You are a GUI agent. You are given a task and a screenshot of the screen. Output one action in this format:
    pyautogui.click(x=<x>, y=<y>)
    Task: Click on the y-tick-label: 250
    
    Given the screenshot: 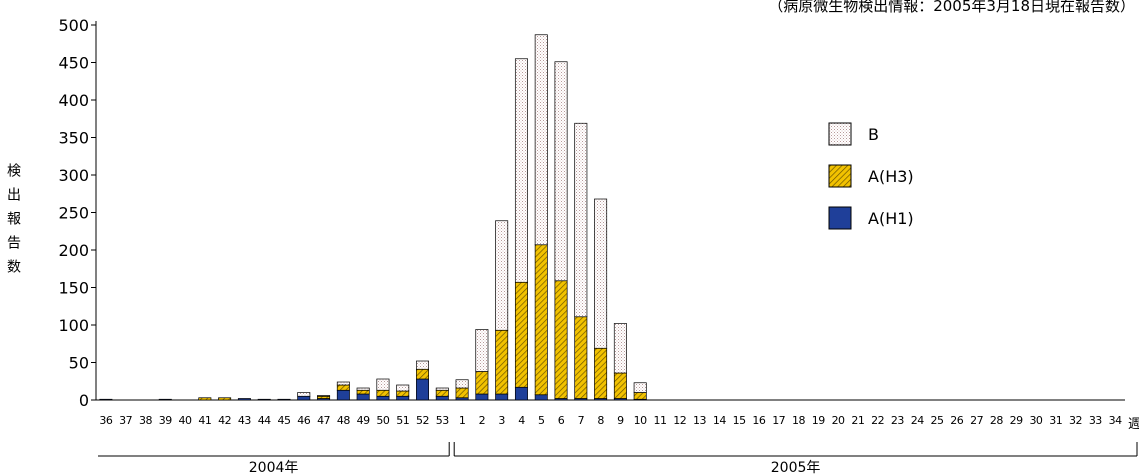 What is the action you would take?
    pyautogui.click(x=73, y=213)
    